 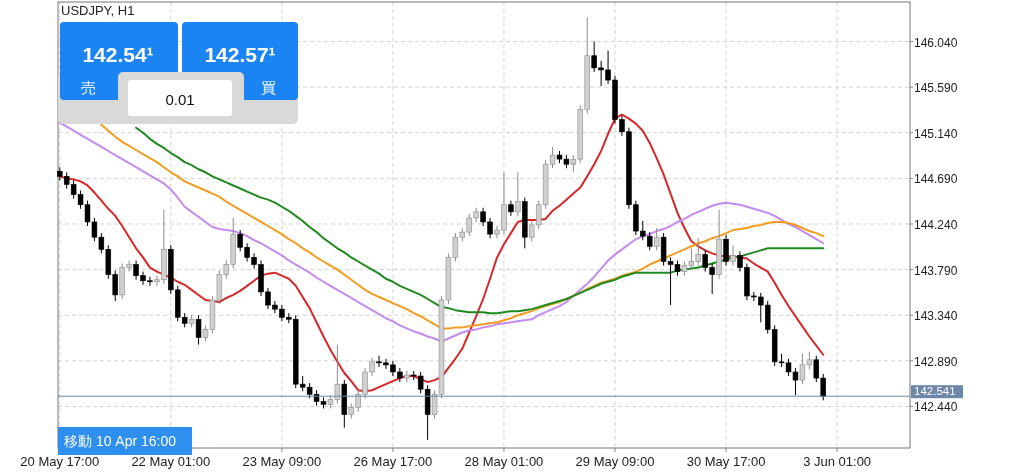 I want to click on x-tick-label: 22 May 01:00, so click(x=171, y=461).